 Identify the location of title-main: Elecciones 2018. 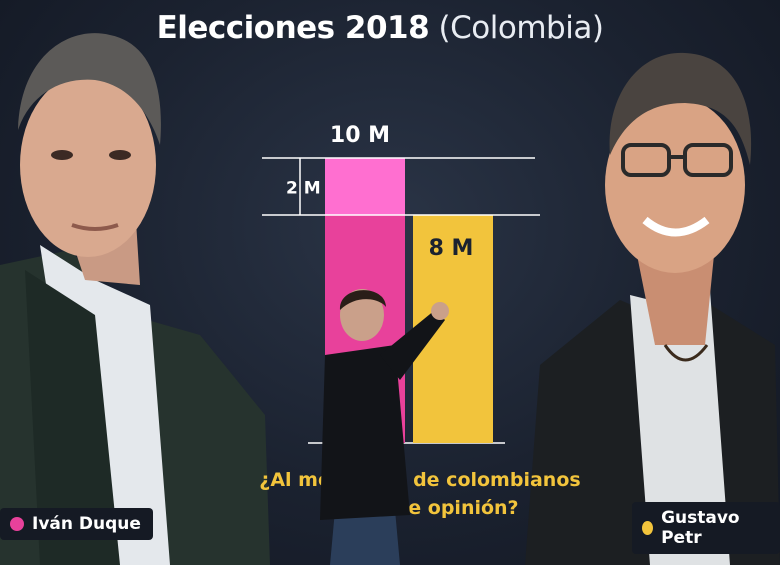
(293, 28).